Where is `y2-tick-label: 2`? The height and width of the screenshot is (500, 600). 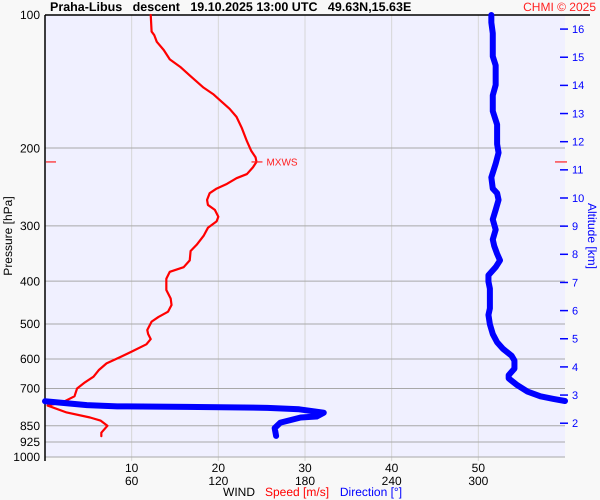 y2-tick-label: 2 is located at coordinates (575, 424).